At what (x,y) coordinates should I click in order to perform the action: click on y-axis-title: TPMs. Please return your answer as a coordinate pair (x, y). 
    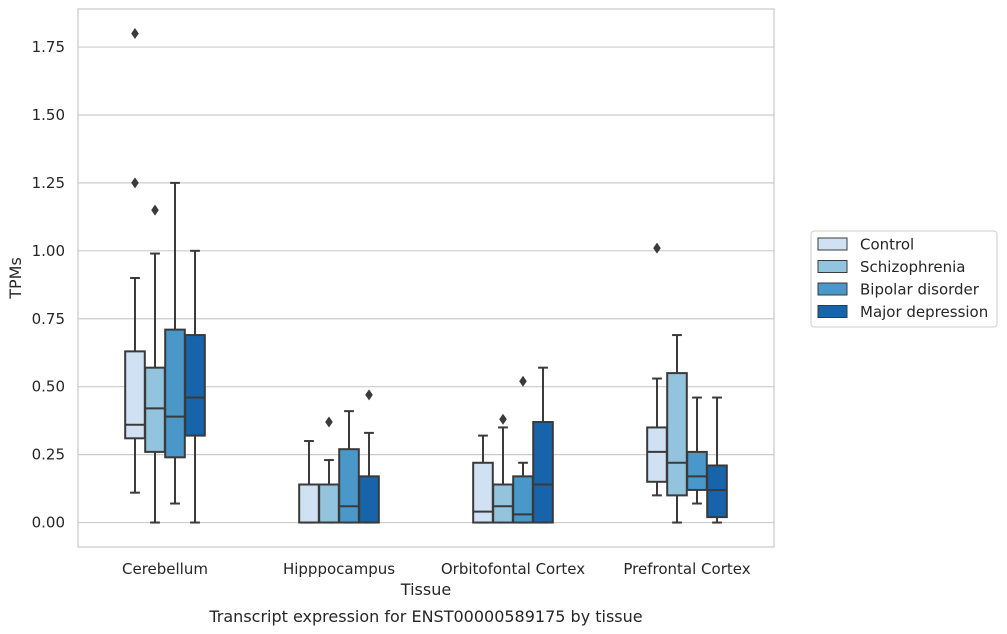
    Looking at the image, I should click on (15, 278).